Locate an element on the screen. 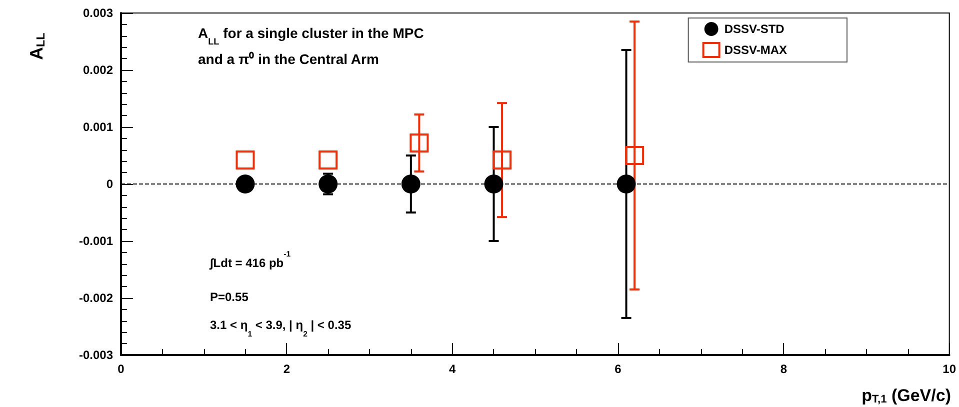 The width and height of the screenshot is (959, 407). y-tick-label: 0 is located at coordinates (110, 184).